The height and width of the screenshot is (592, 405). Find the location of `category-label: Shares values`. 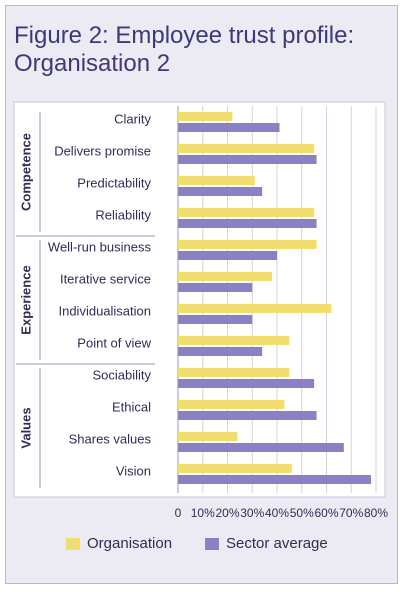

category-label: Shares values is located at coordinates (110, 438).